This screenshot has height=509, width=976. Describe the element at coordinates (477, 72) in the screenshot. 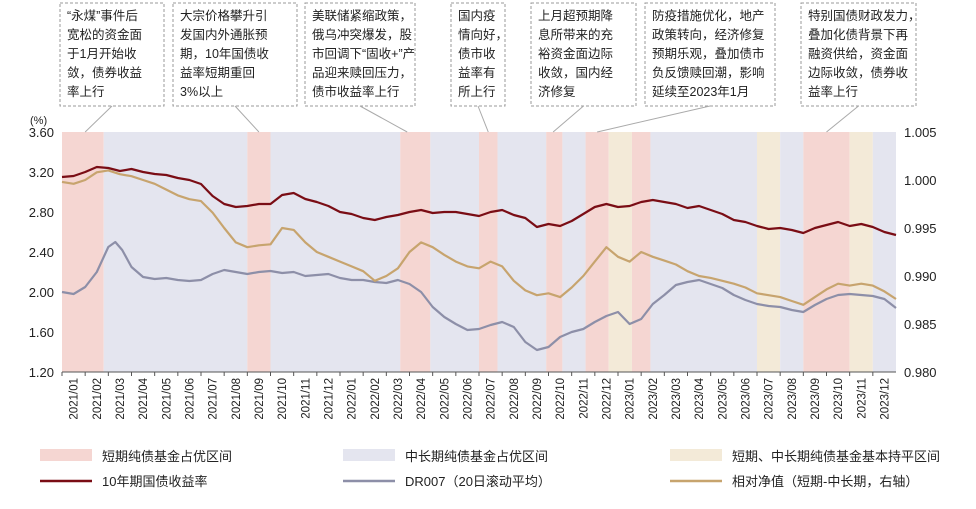

I see `annotation-line: 益率有` at that location.